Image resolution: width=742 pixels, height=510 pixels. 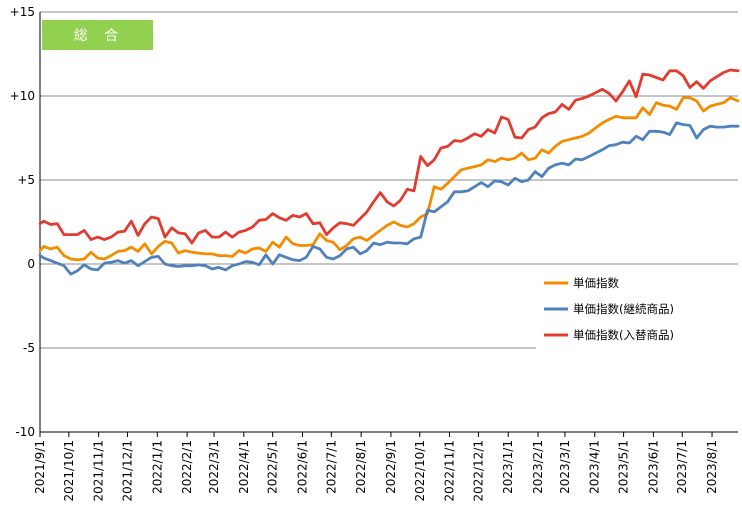 I want to click on x-tick-label: 2022/9/1, so click(x=391, y=467).